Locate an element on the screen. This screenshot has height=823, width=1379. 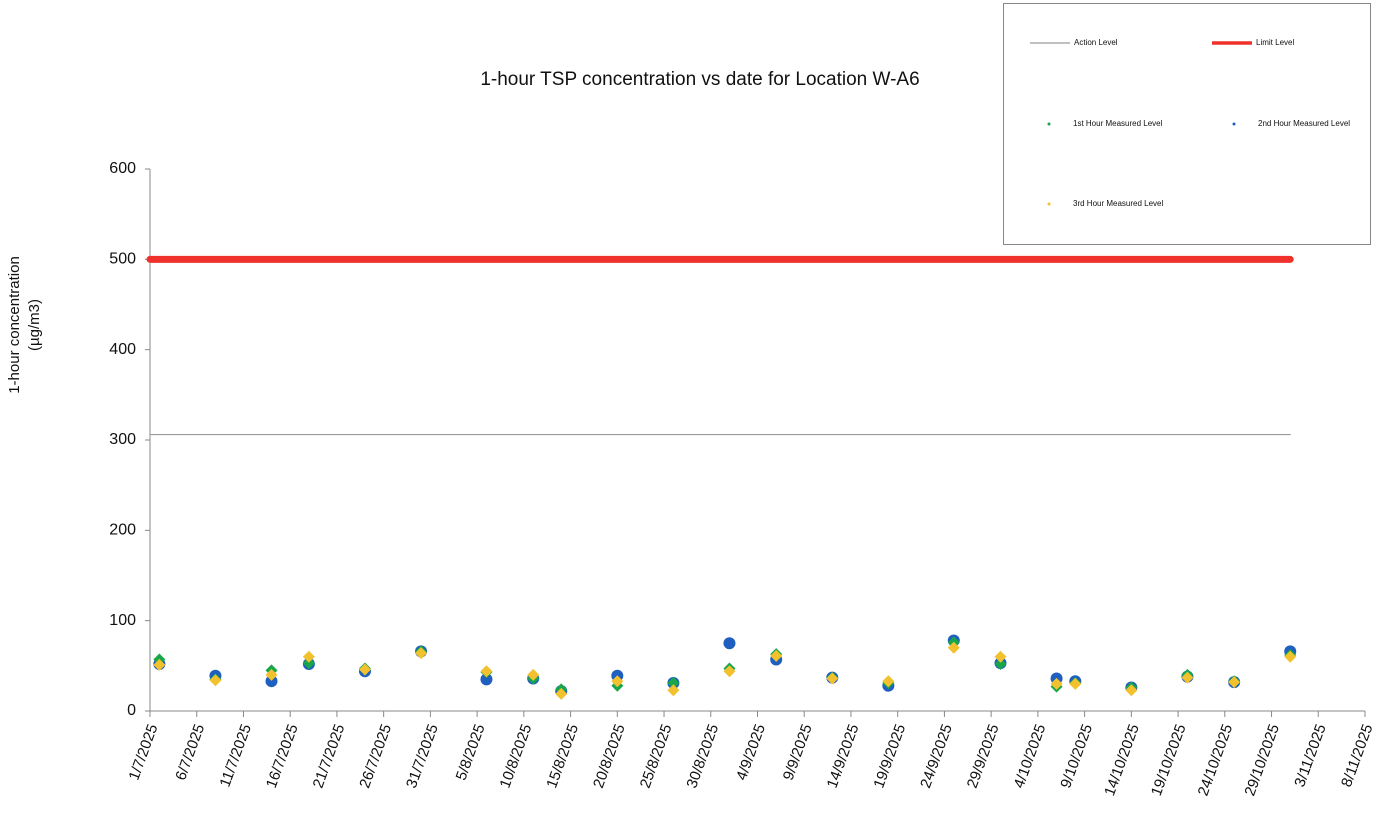
y-axis-label: 1-hour concentration is located at coordinates (14, 325).